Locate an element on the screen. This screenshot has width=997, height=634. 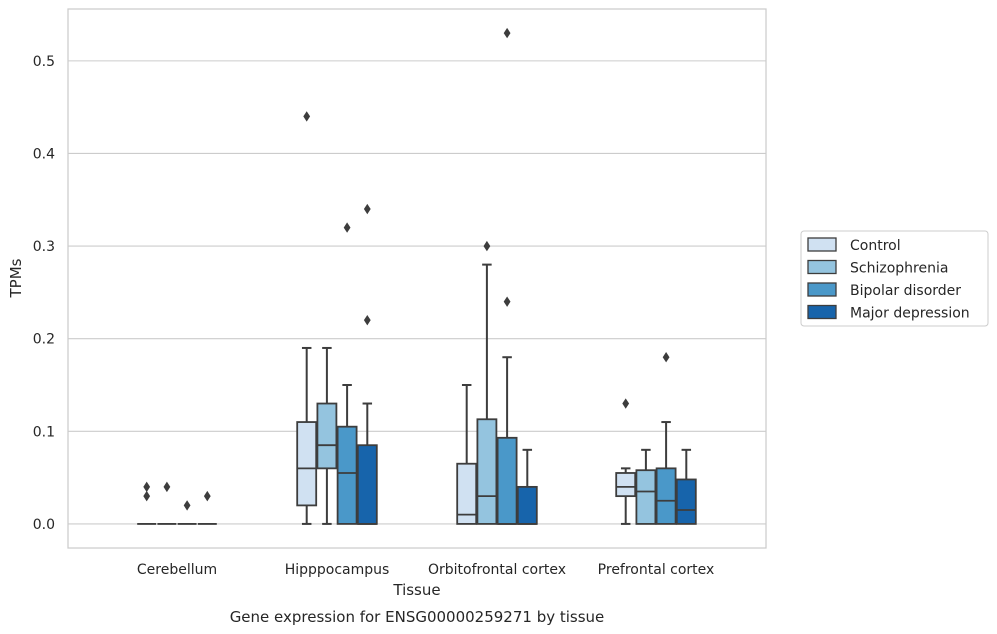
y-tick-label: 0.4 is located at coordinates (44, 154).